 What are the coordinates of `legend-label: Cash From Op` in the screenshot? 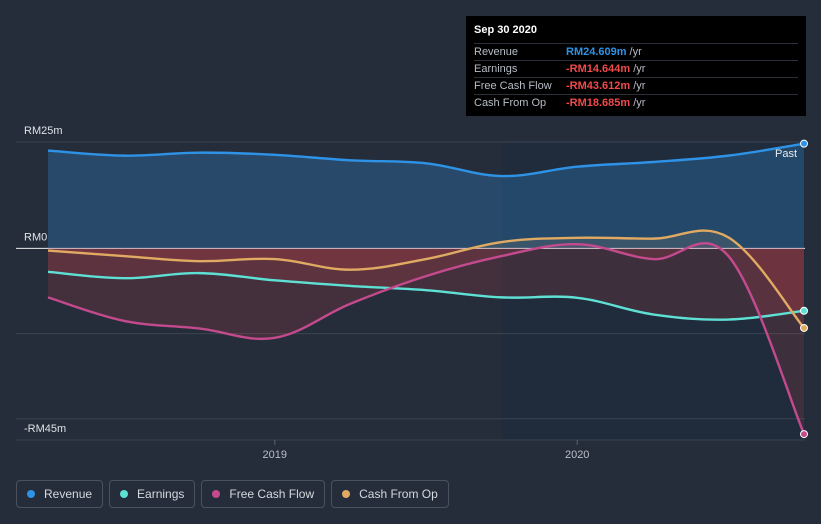 It's located at (398, 494).